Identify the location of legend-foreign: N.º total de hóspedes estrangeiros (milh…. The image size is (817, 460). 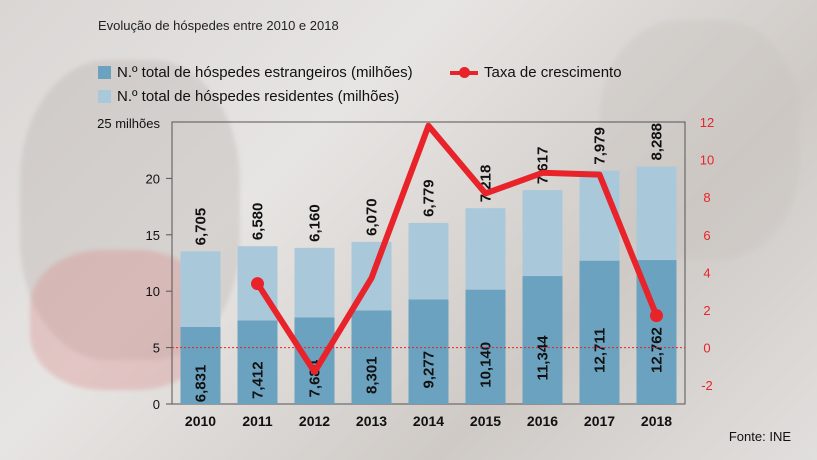
(255, 72).